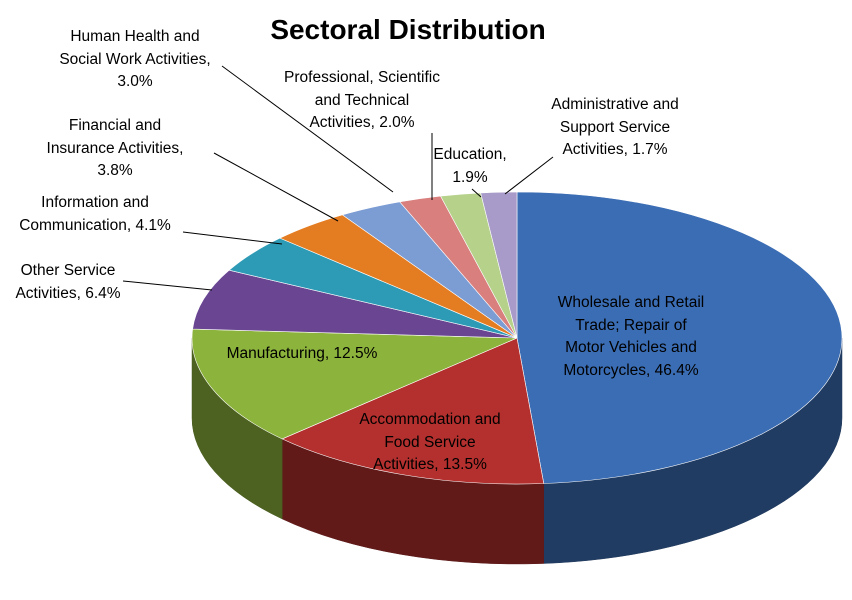 This screenshot has width=852, height=600. I want to click on data-label-line: Food Service, so click(430, 442).